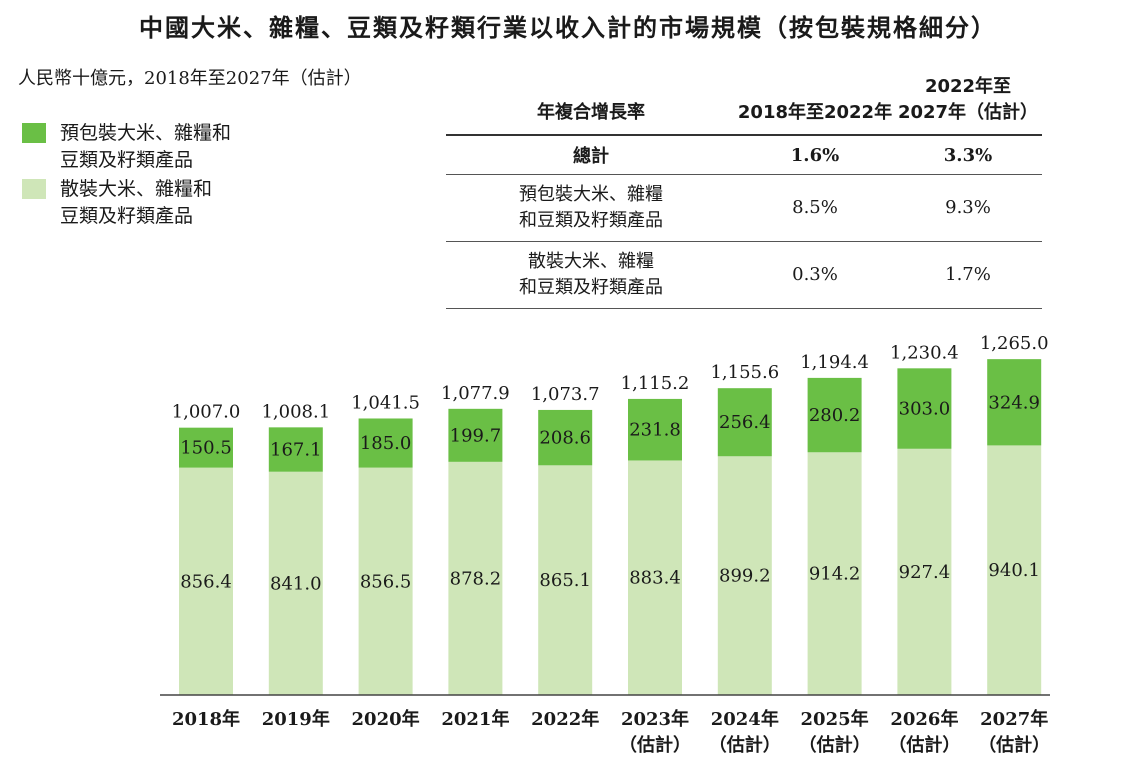 The height and width of the screenshot is (768, 1136). I want to click on bar-total-label: 1,115.2, so click(655, 383).